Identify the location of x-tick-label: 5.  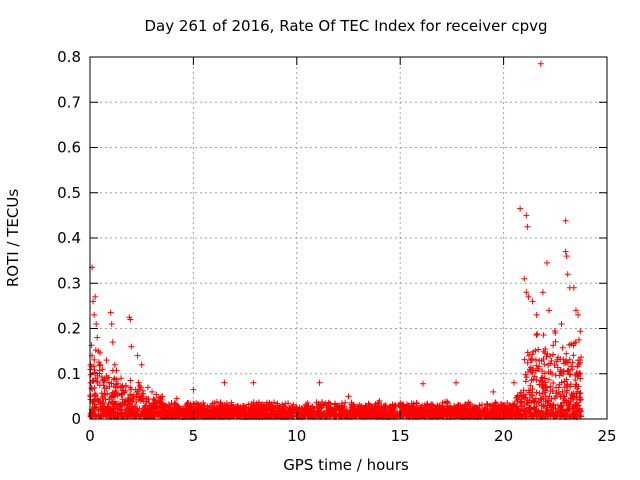
(194, 436).